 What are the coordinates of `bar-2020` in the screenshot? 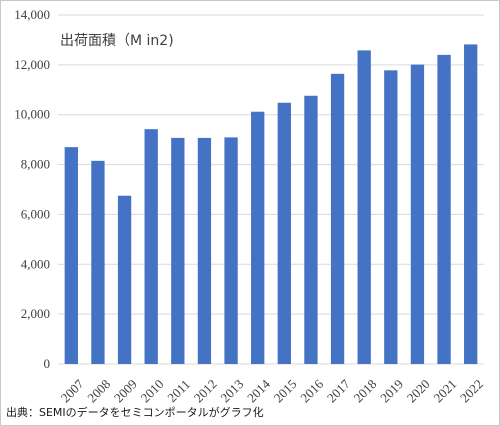 It's located at (417, 214).